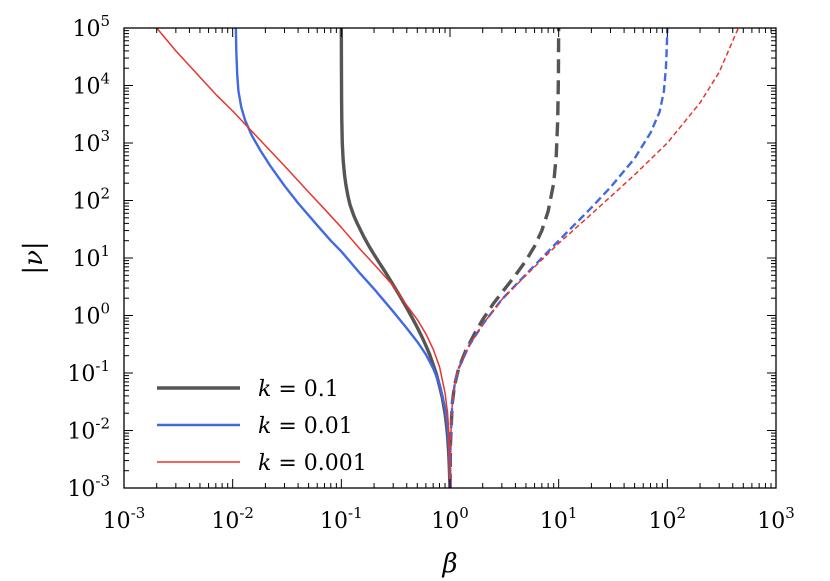  I want to click on legend-label: k = 0.01, so click(305, 426).